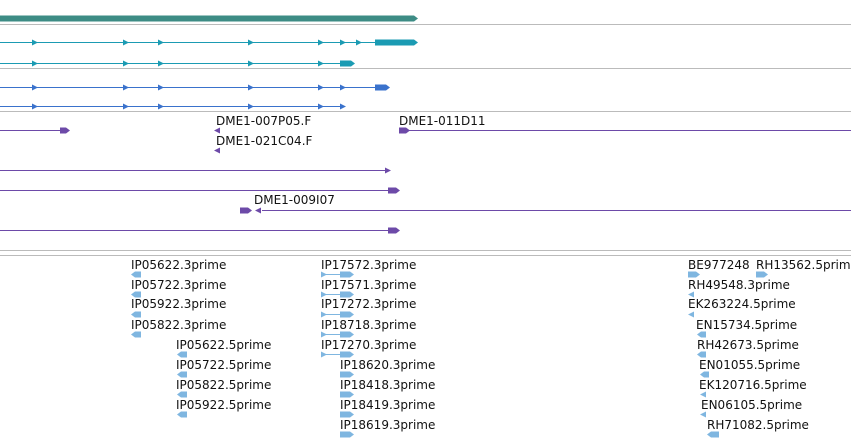  I want to click on est-label: IP18418.3prime, so click(388, 385).